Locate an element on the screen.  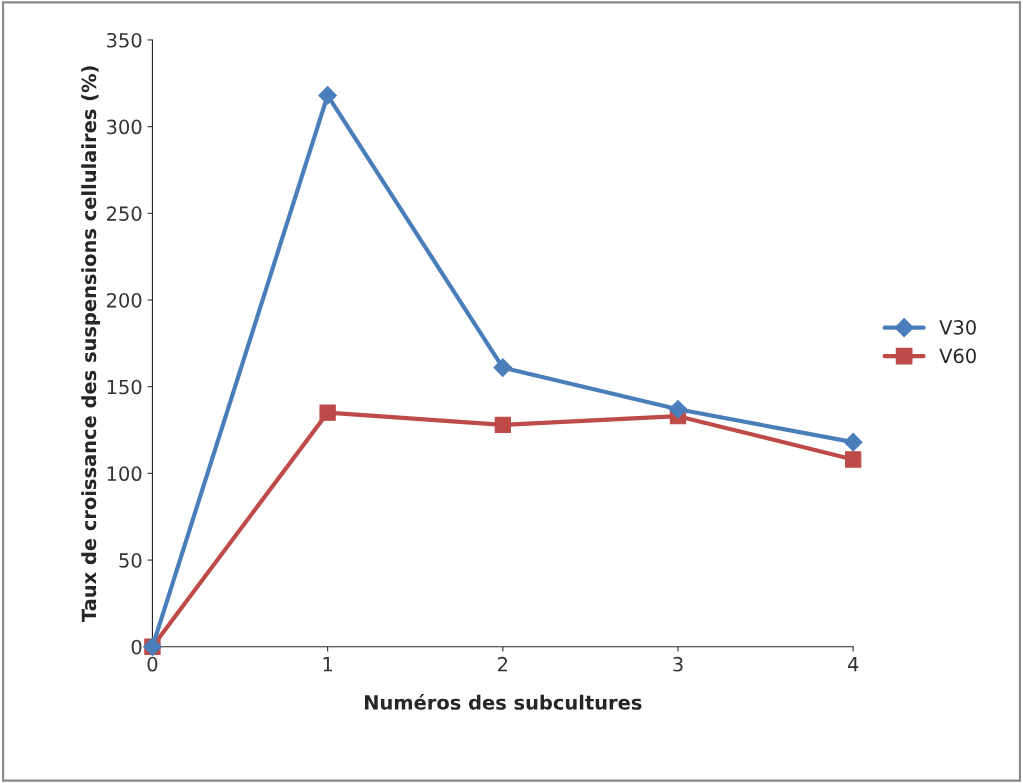
x-tick-label: 1 is located at coordinates (328, 664).